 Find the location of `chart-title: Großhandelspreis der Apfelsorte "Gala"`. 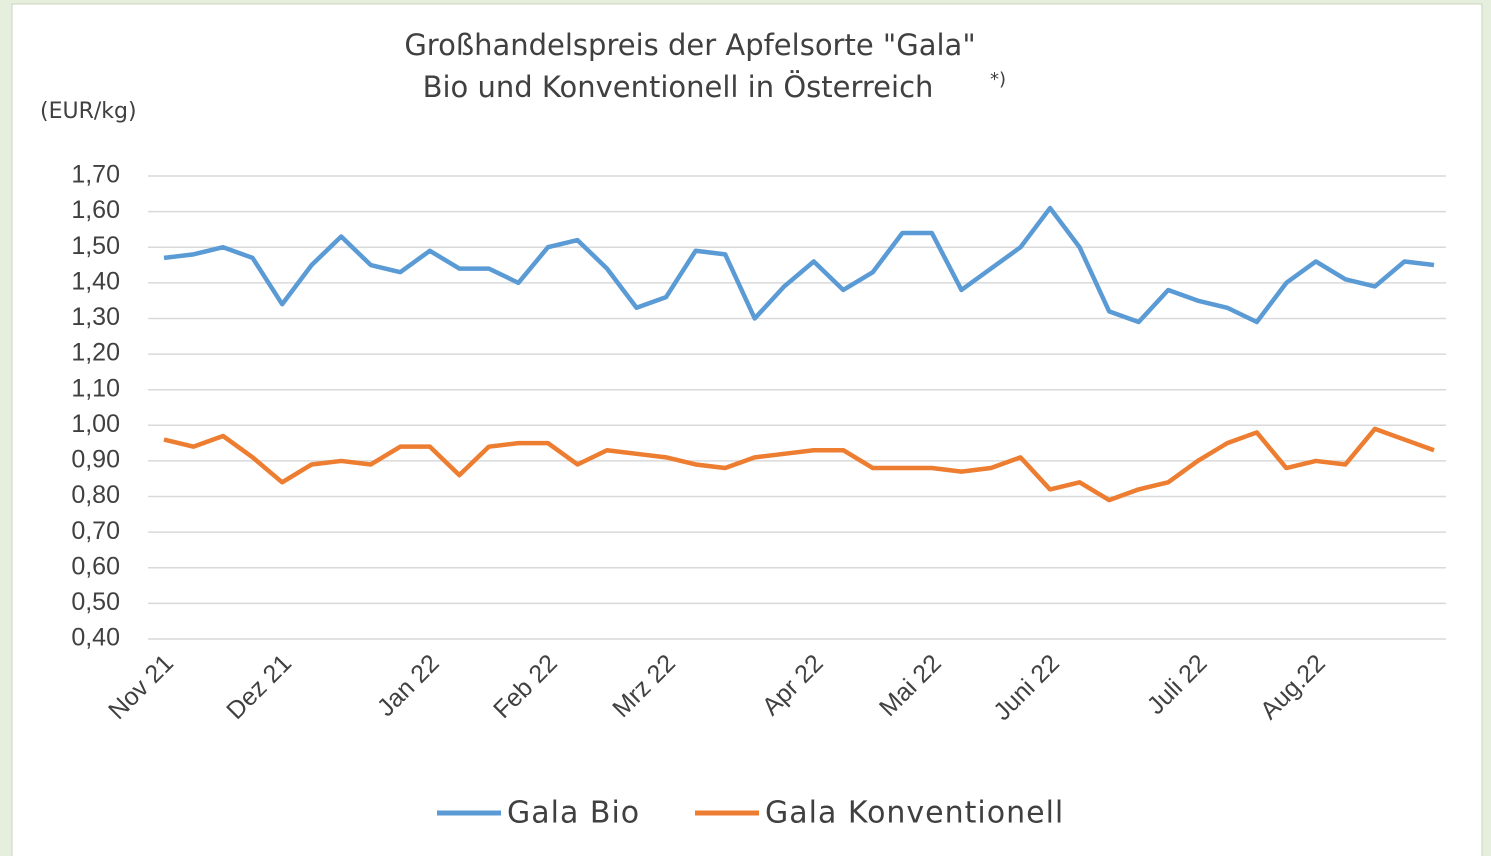

chart-title: Großhandelspreis der Apfelsorte "Gala" is located at coordinates (689, 45).